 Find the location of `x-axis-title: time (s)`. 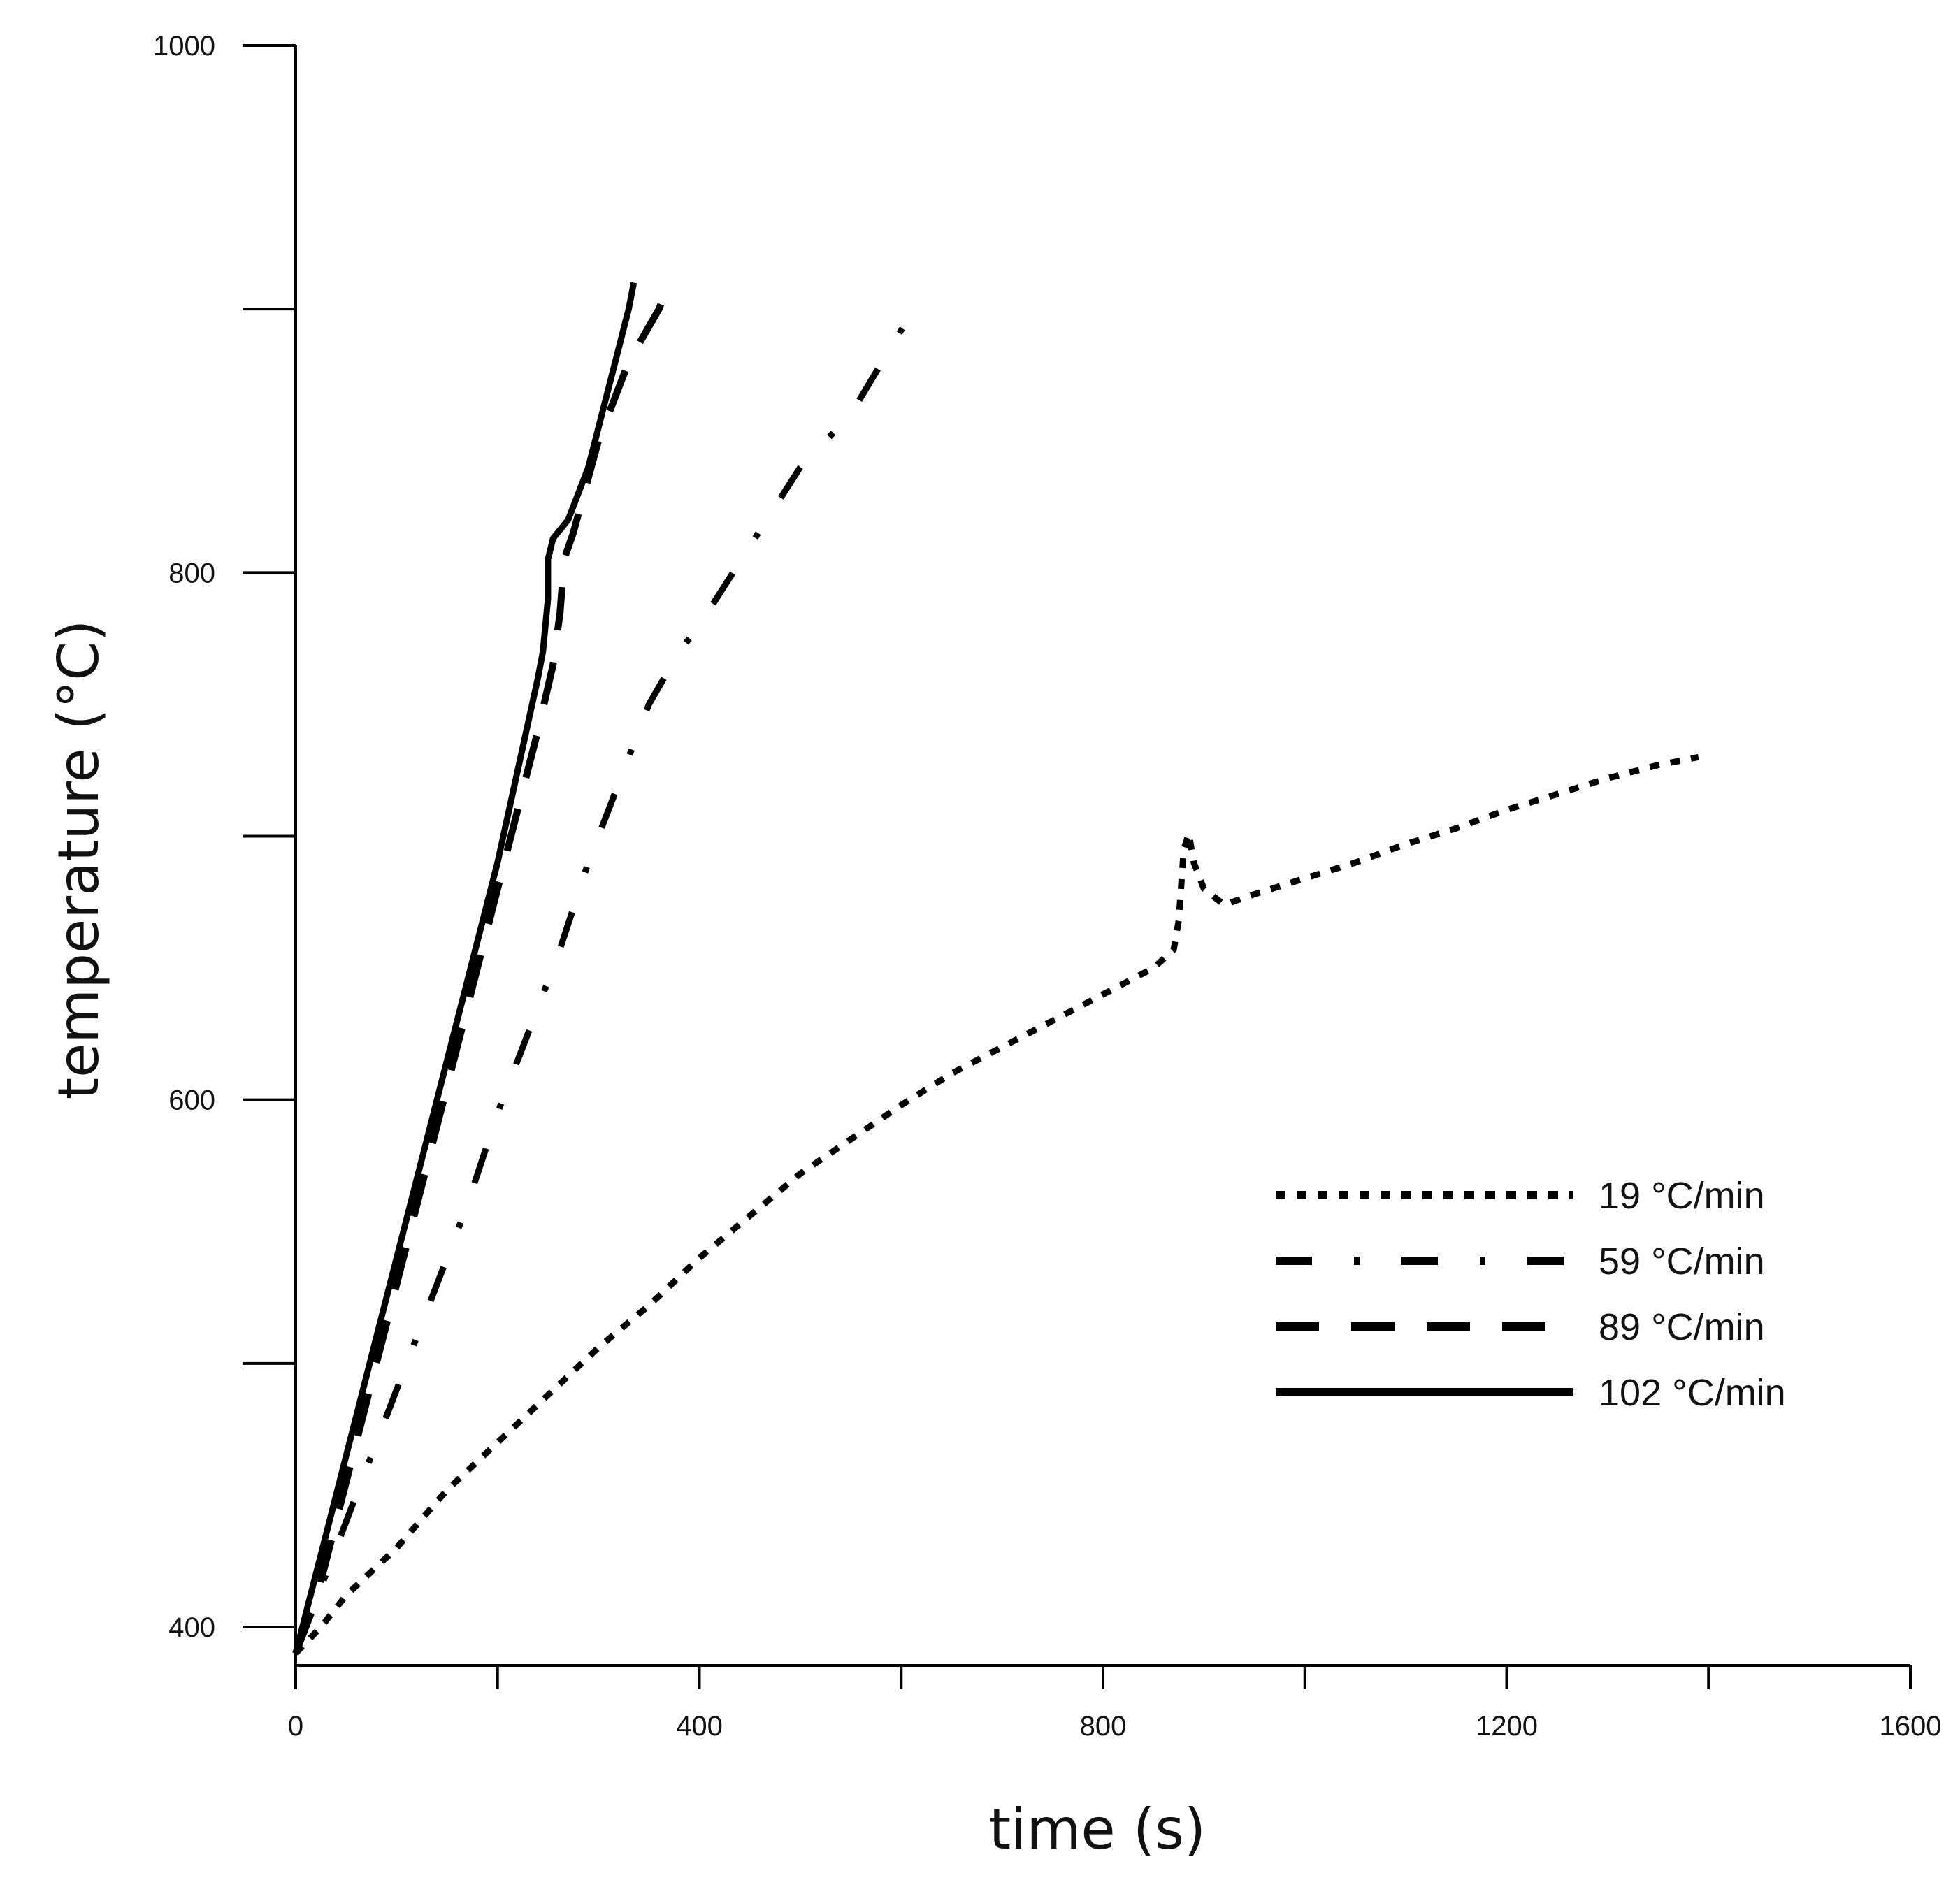

x-axis-title: time (s) is located at coordinates (1097, 1830).